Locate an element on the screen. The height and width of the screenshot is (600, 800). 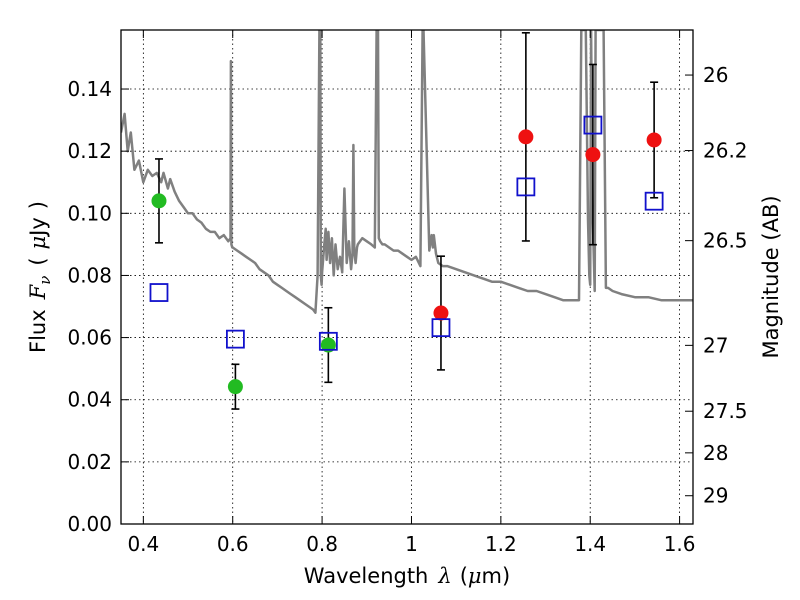
y-tick-label: 0.00 is located at coordinates (89, 524).